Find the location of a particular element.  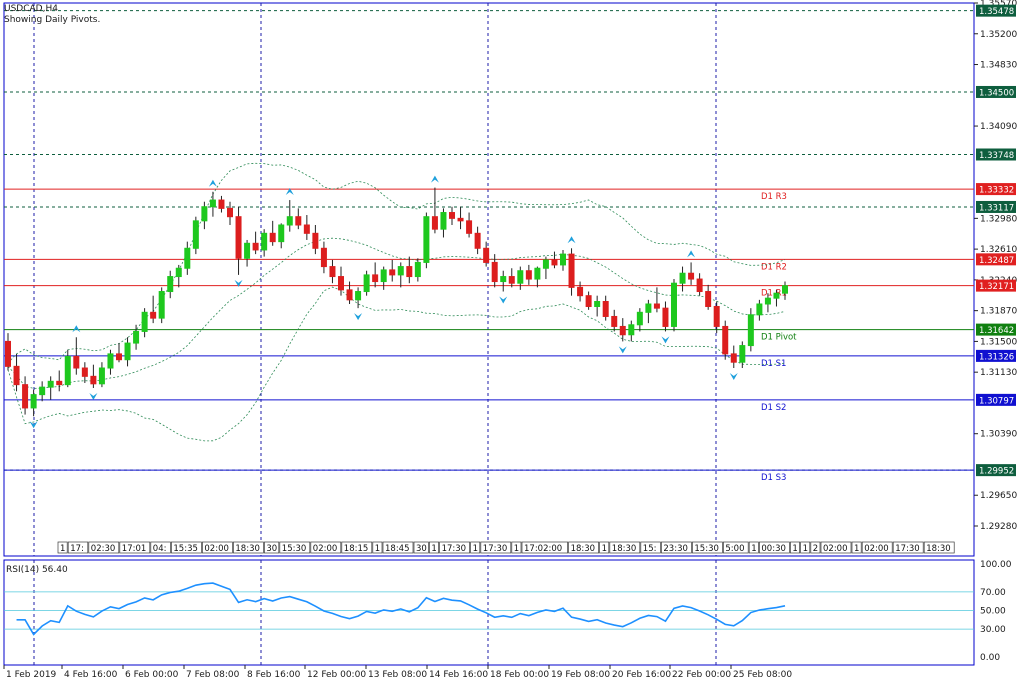

price-tick-label: 1.34830 is located at coordinates (998, 66).